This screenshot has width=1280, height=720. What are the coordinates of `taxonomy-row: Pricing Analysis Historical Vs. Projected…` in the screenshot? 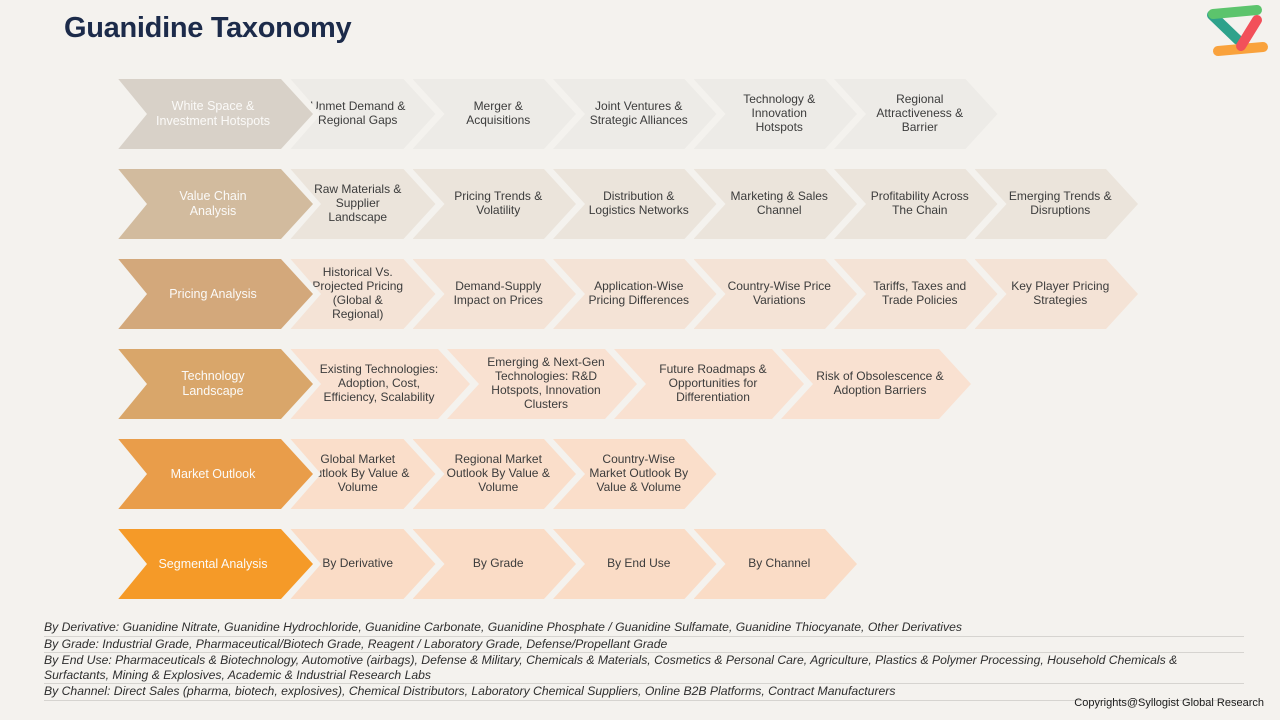 It's located at (695, 294).